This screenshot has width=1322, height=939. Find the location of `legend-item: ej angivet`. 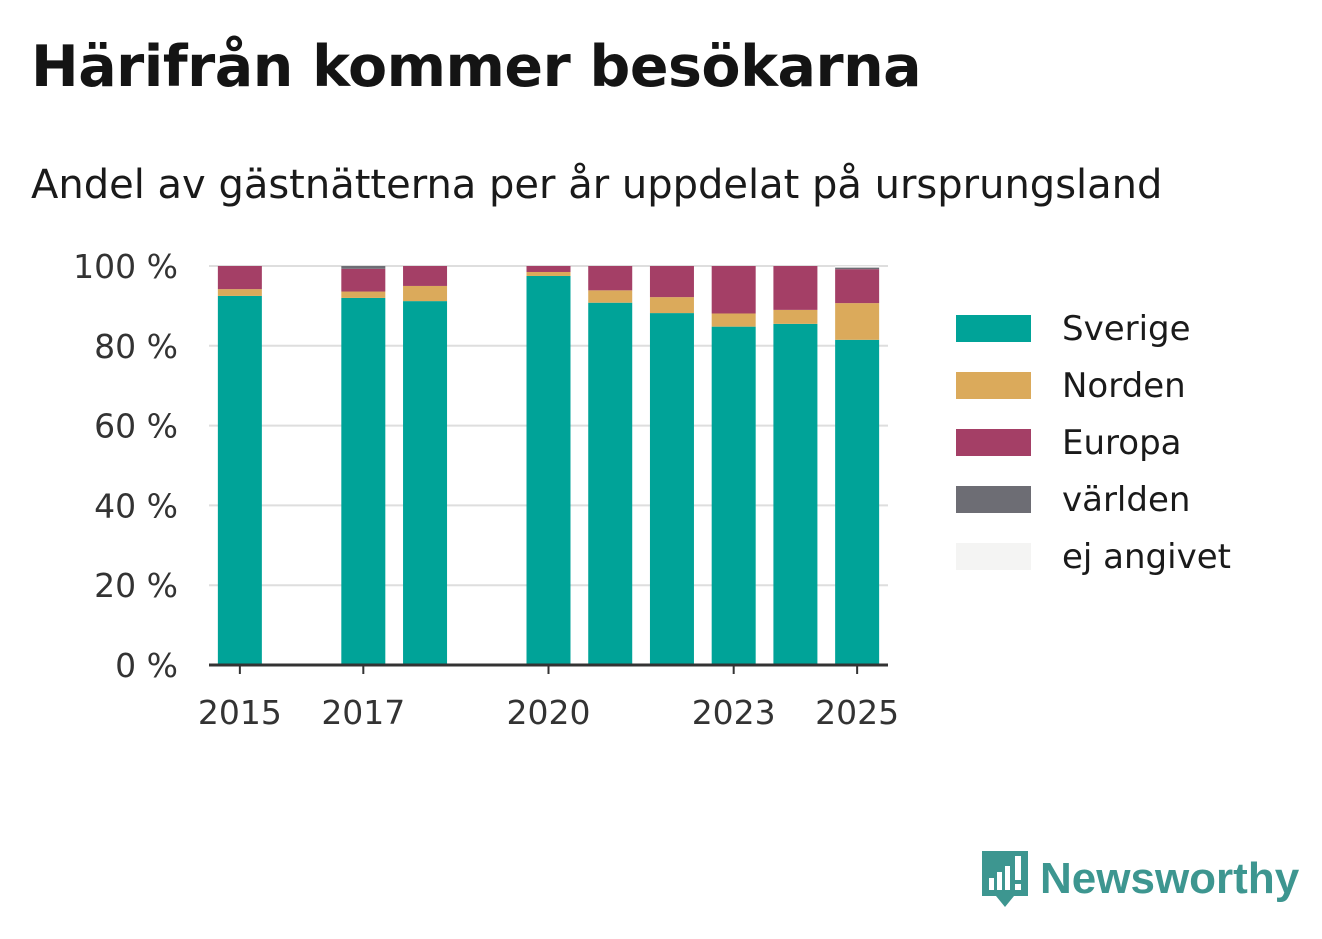

legend-item: ej angivet is located at coordinates (1093, 556).